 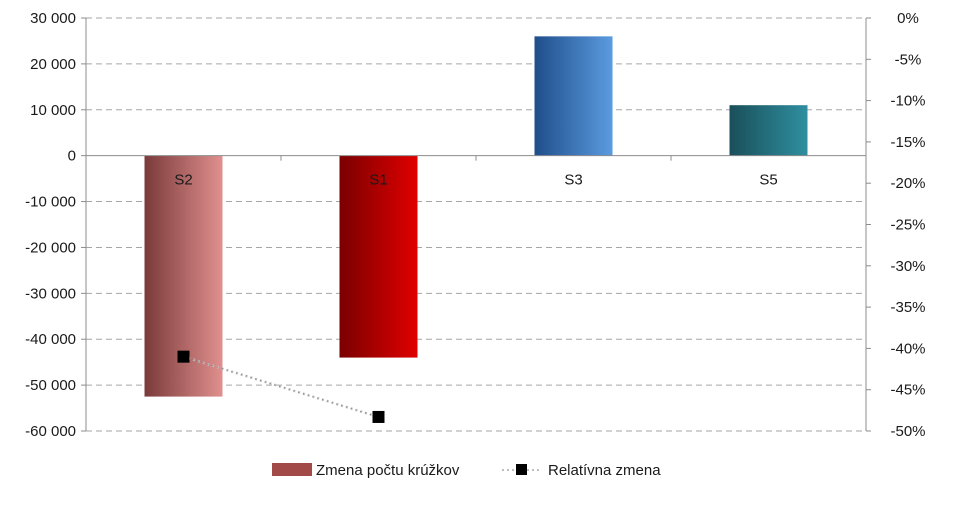 What do you see at coordinates (378, 256) in the screenshot?
I see `bar-s1` at bounding box center [378, 256].